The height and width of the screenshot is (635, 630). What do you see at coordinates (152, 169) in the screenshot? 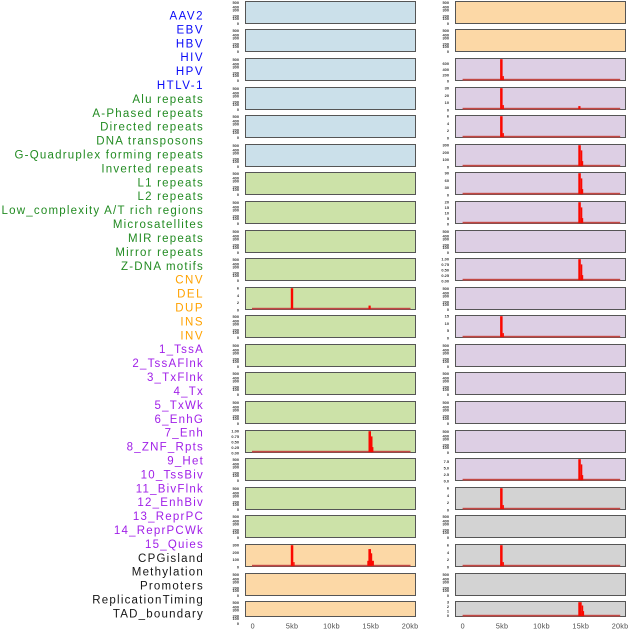
I see `svg-text: Inverted repeats` at bounding box center [152, 169].